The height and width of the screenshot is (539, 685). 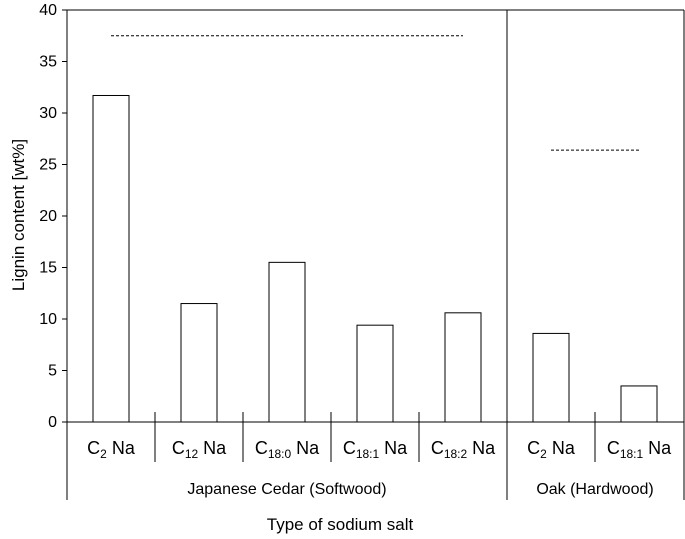 I want to click on y-tick-label: 30, so click(x=48, y=113).